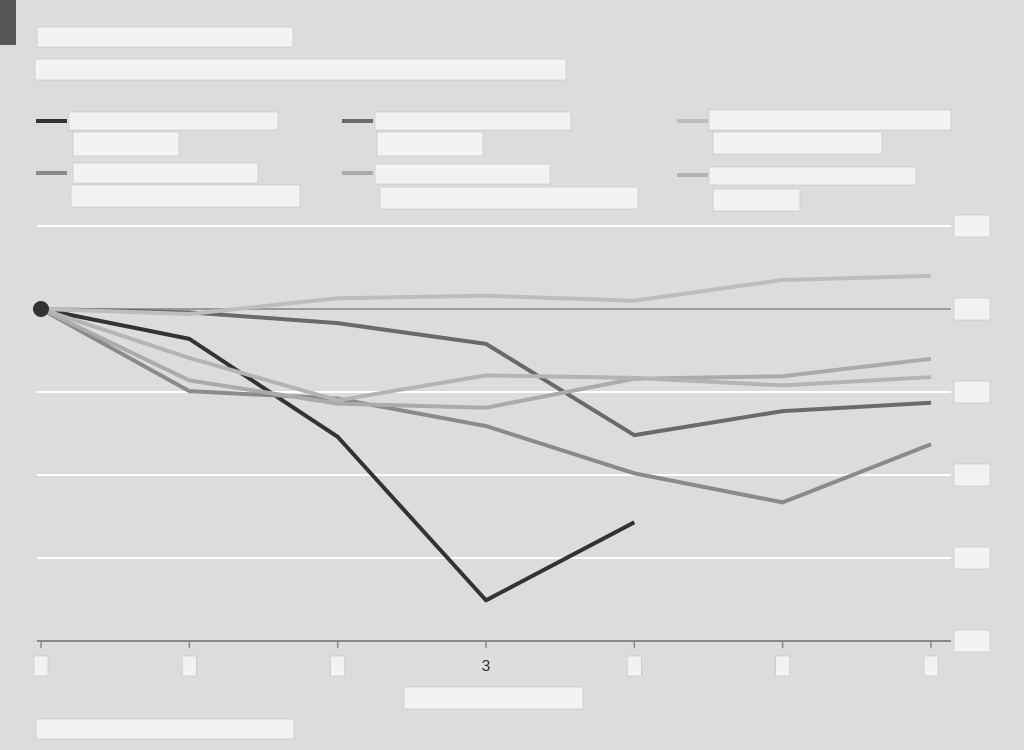 This screenshot has height=750, width=1024. Describe the element at coordinates (300, 69) in the screenshot. I see `subtitle-redacted` at that location.